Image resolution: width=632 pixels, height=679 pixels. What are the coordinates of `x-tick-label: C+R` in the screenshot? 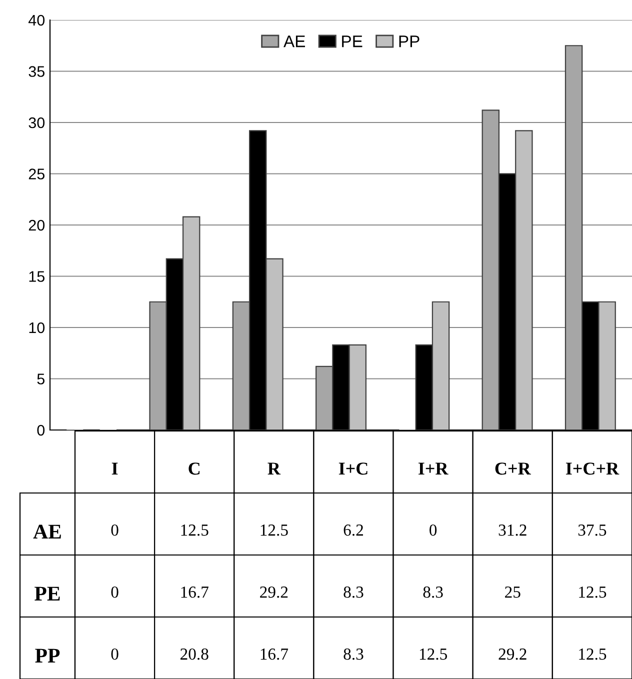 It's located at (513, 468).